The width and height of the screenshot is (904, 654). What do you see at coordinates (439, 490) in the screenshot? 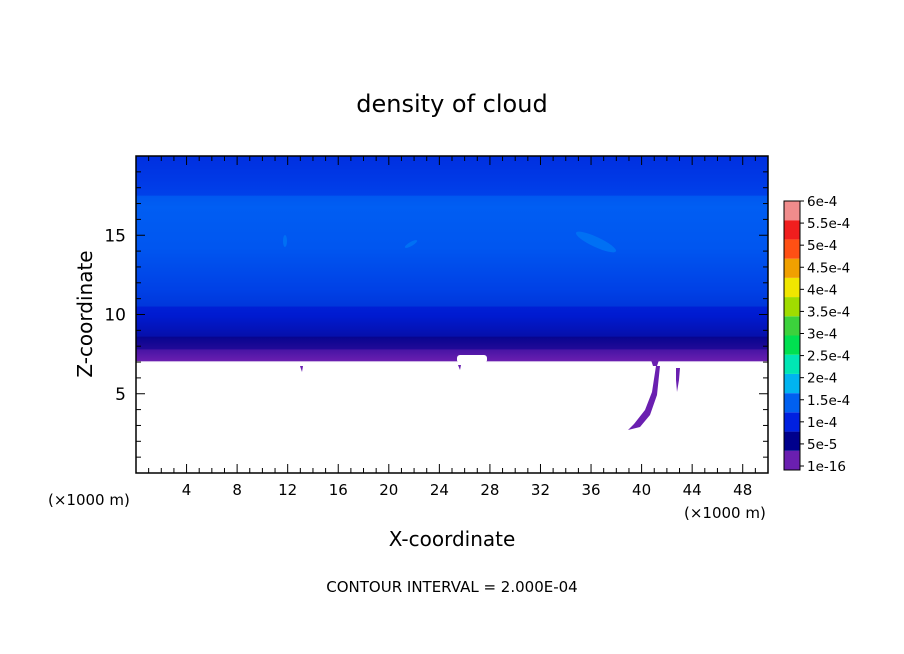
I see `x-tick-label: 24` at bounding box center [439, 490].